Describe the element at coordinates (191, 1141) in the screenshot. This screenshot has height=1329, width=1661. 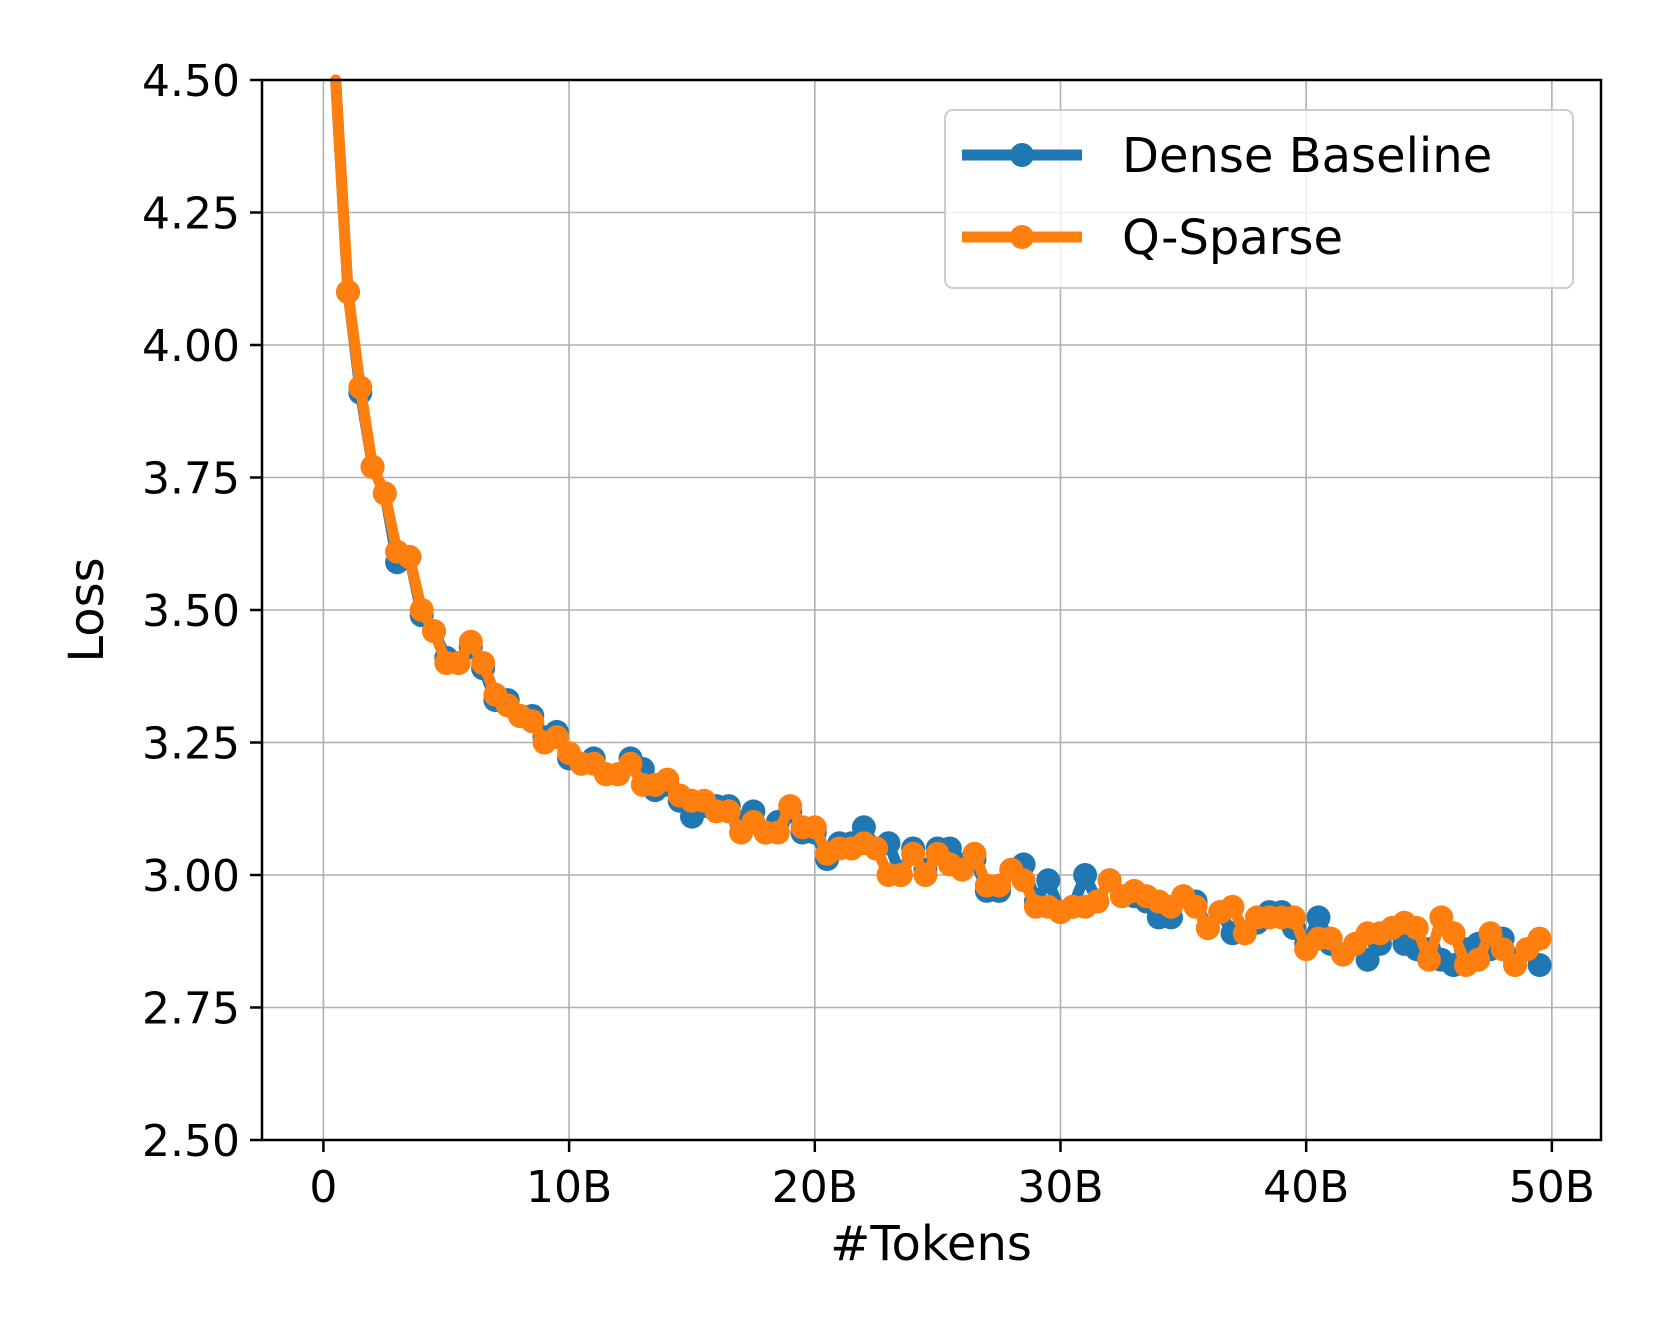
I see `y-tick-label: 2.50` at that location.